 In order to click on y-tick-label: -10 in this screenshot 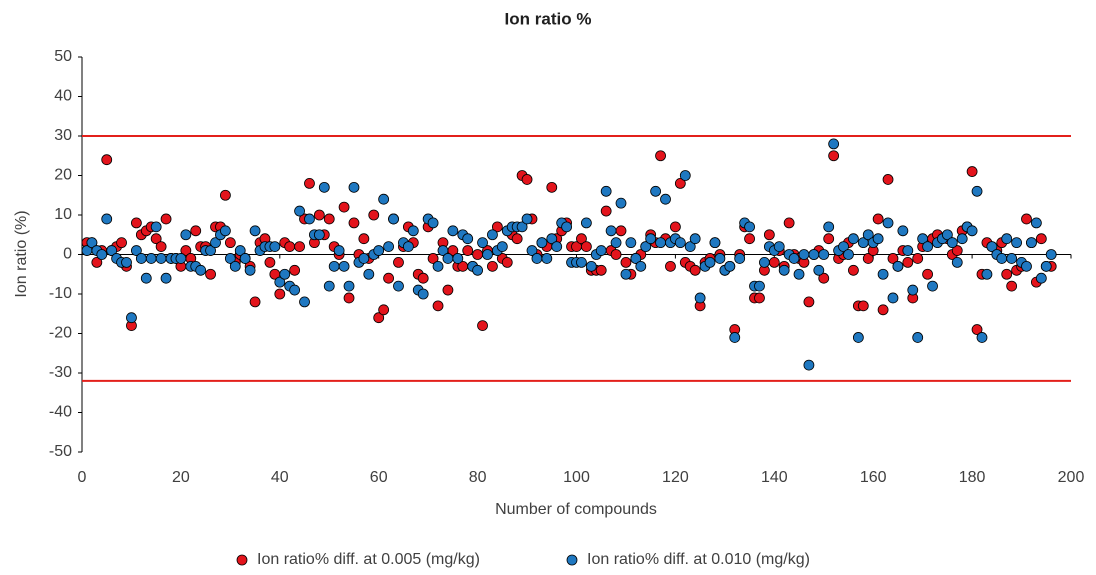, I will do `click(60, 293)`.